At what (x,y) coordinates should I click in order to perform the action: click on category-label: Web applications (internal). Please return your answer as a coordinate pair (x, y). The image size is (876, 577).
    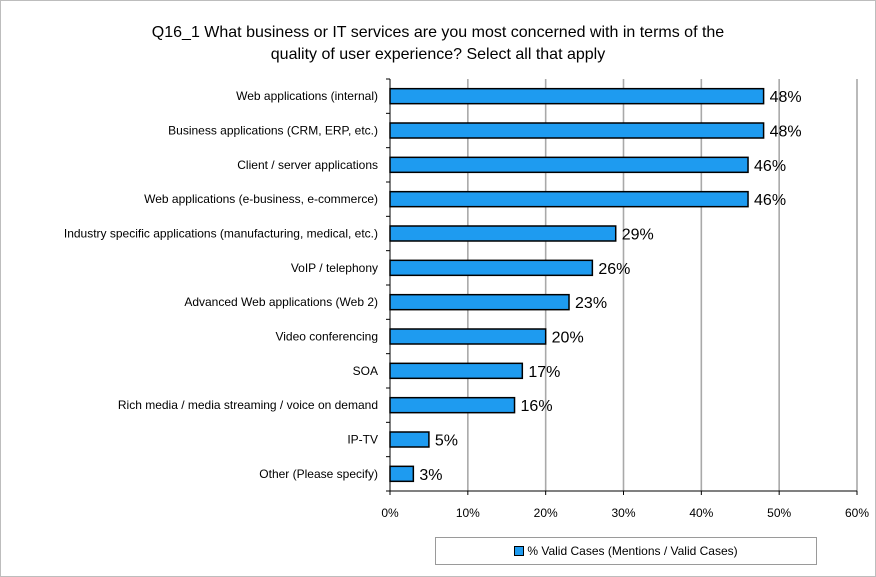
    Looking at the image, I should click on (307, 96).